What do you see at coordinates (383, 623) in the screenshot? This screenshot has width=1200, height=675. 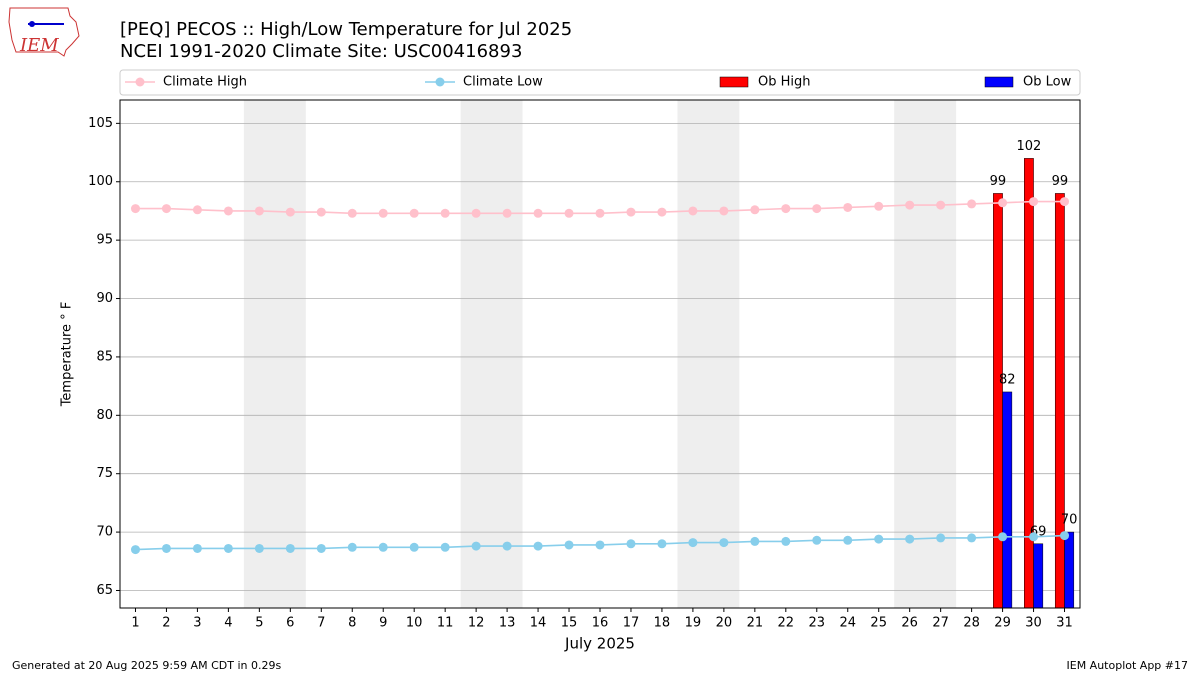 I see `x-tick-label: 9` at bounding box center [383, 623].